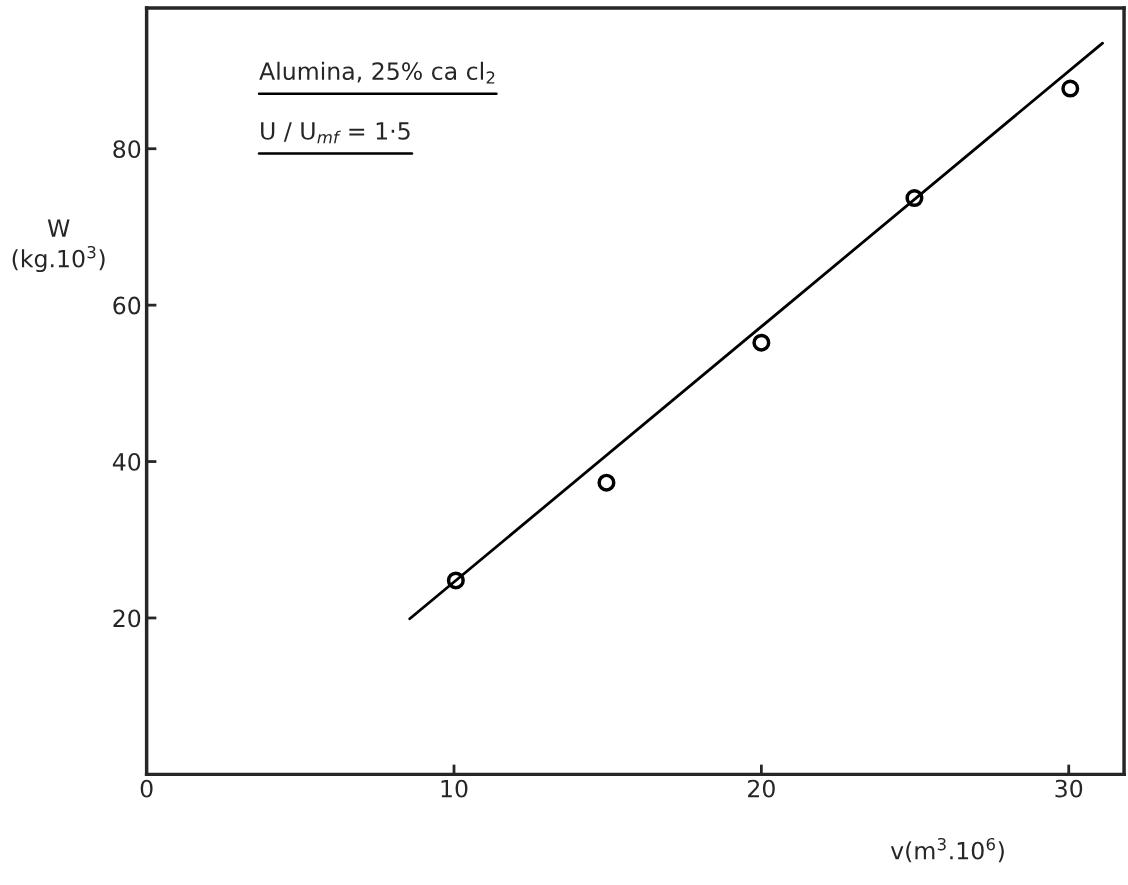 This screenshot has height=885, width=1128. I want to click on y-tick-label: 40, so click(126, 462).